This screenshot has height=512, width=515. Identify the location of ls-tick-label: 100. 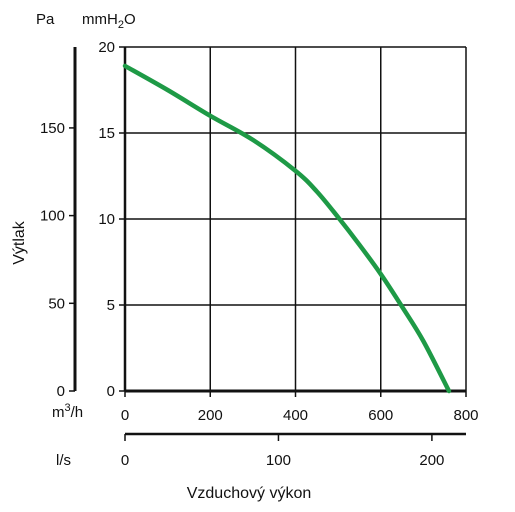
(278, 460).